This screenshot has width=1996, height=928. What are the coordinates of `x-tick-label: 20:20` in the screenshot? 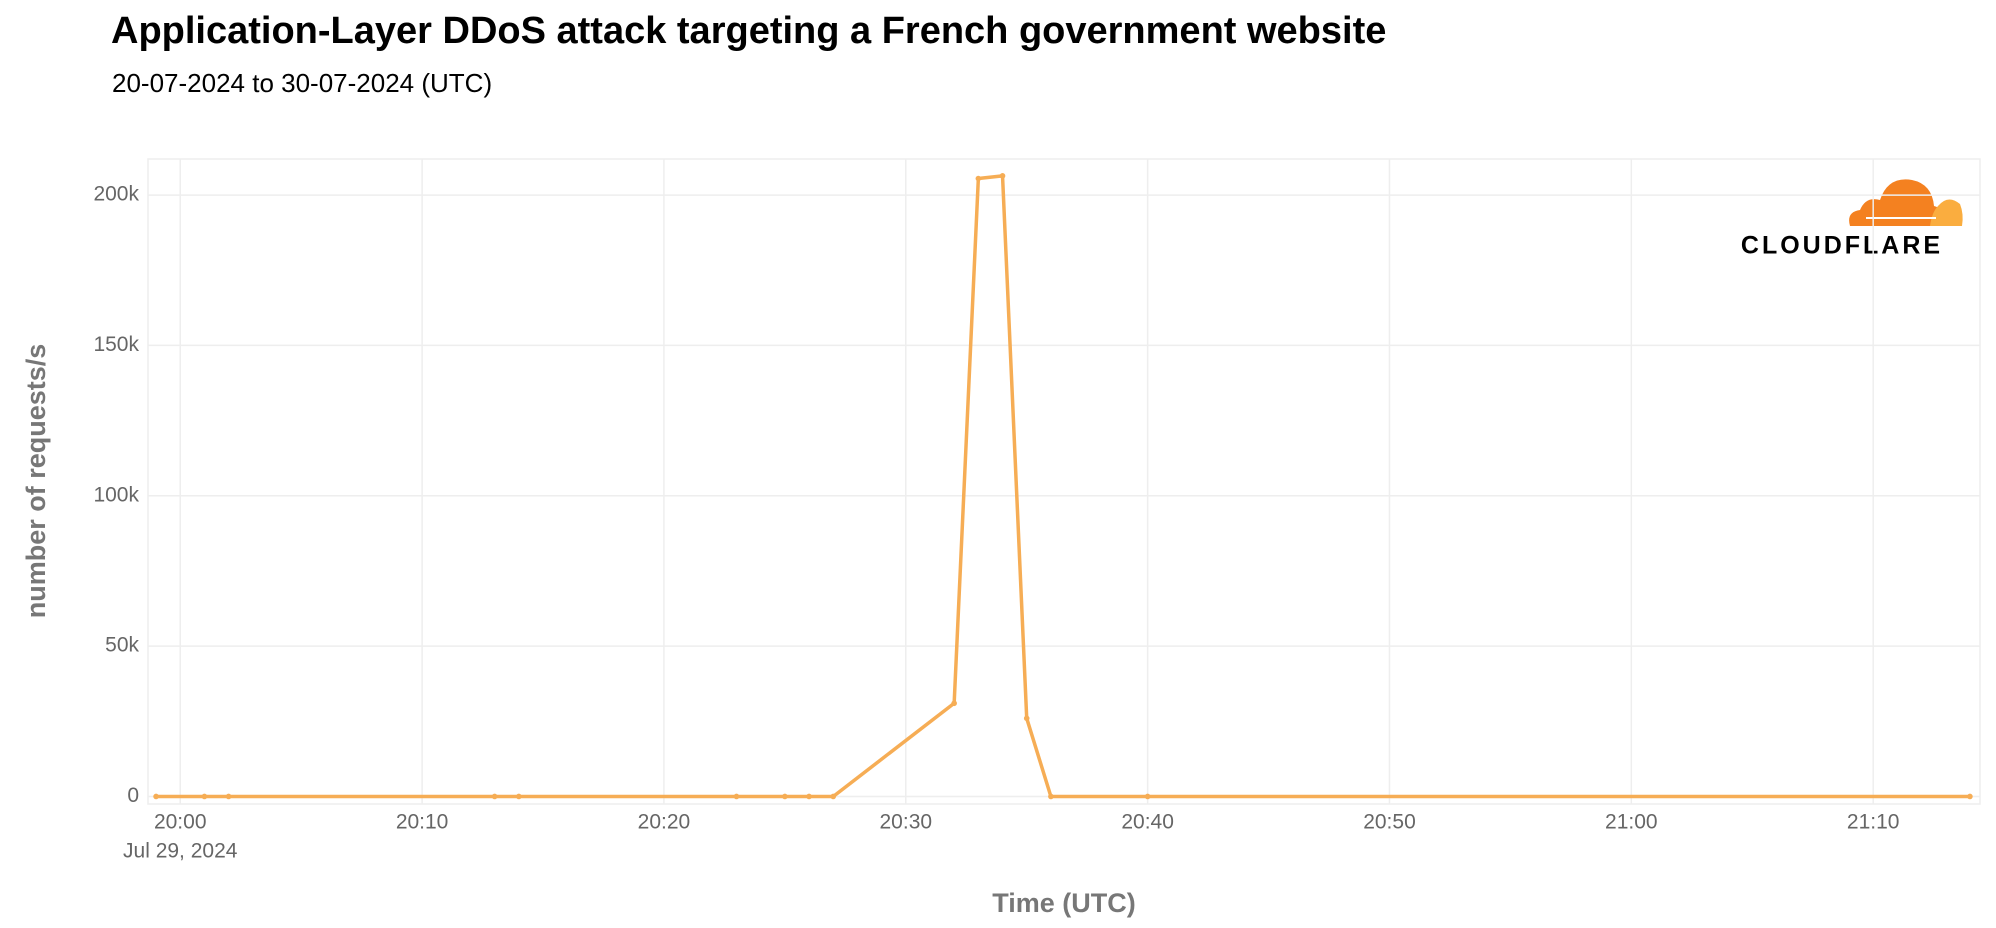 It's located at (664, 822).